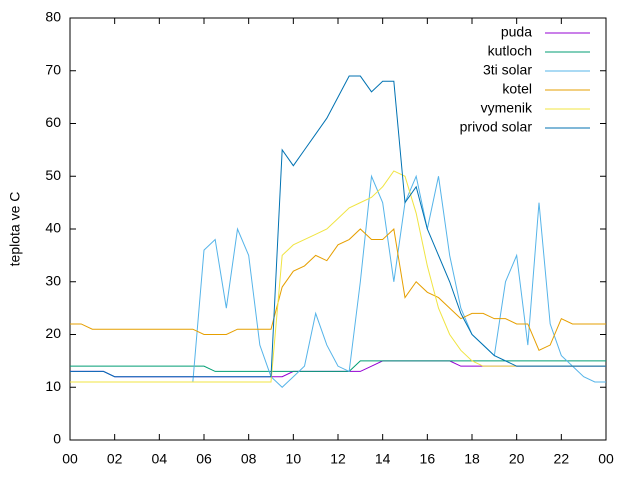 The image size is (640, 485). I want to click on y-axis-label: teplota ve C, so click(15, 229).